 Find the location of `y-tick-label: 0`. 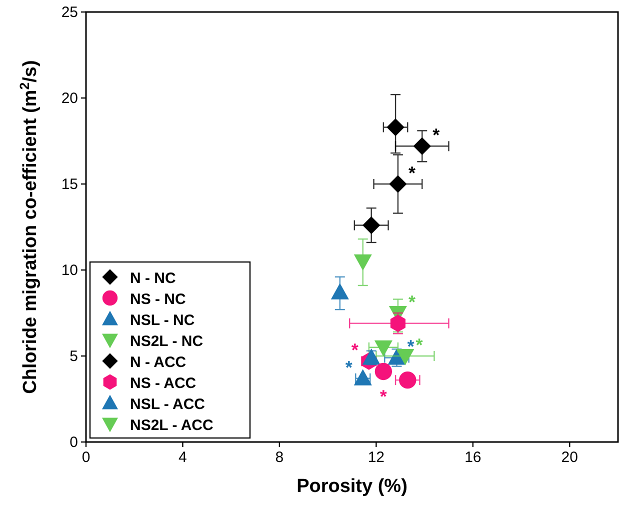

y-tick-label: 0 is located at coordinates (74, 442).